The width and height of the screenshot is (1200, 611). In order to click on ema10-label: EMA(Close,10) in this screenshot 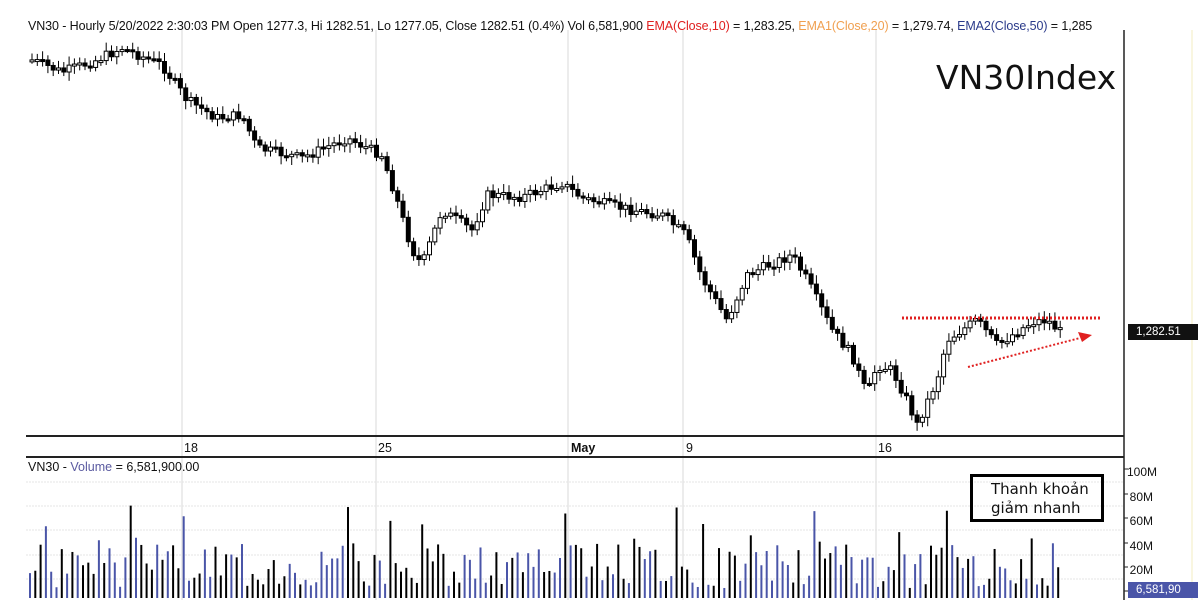, I will do `click(688, 26)`.